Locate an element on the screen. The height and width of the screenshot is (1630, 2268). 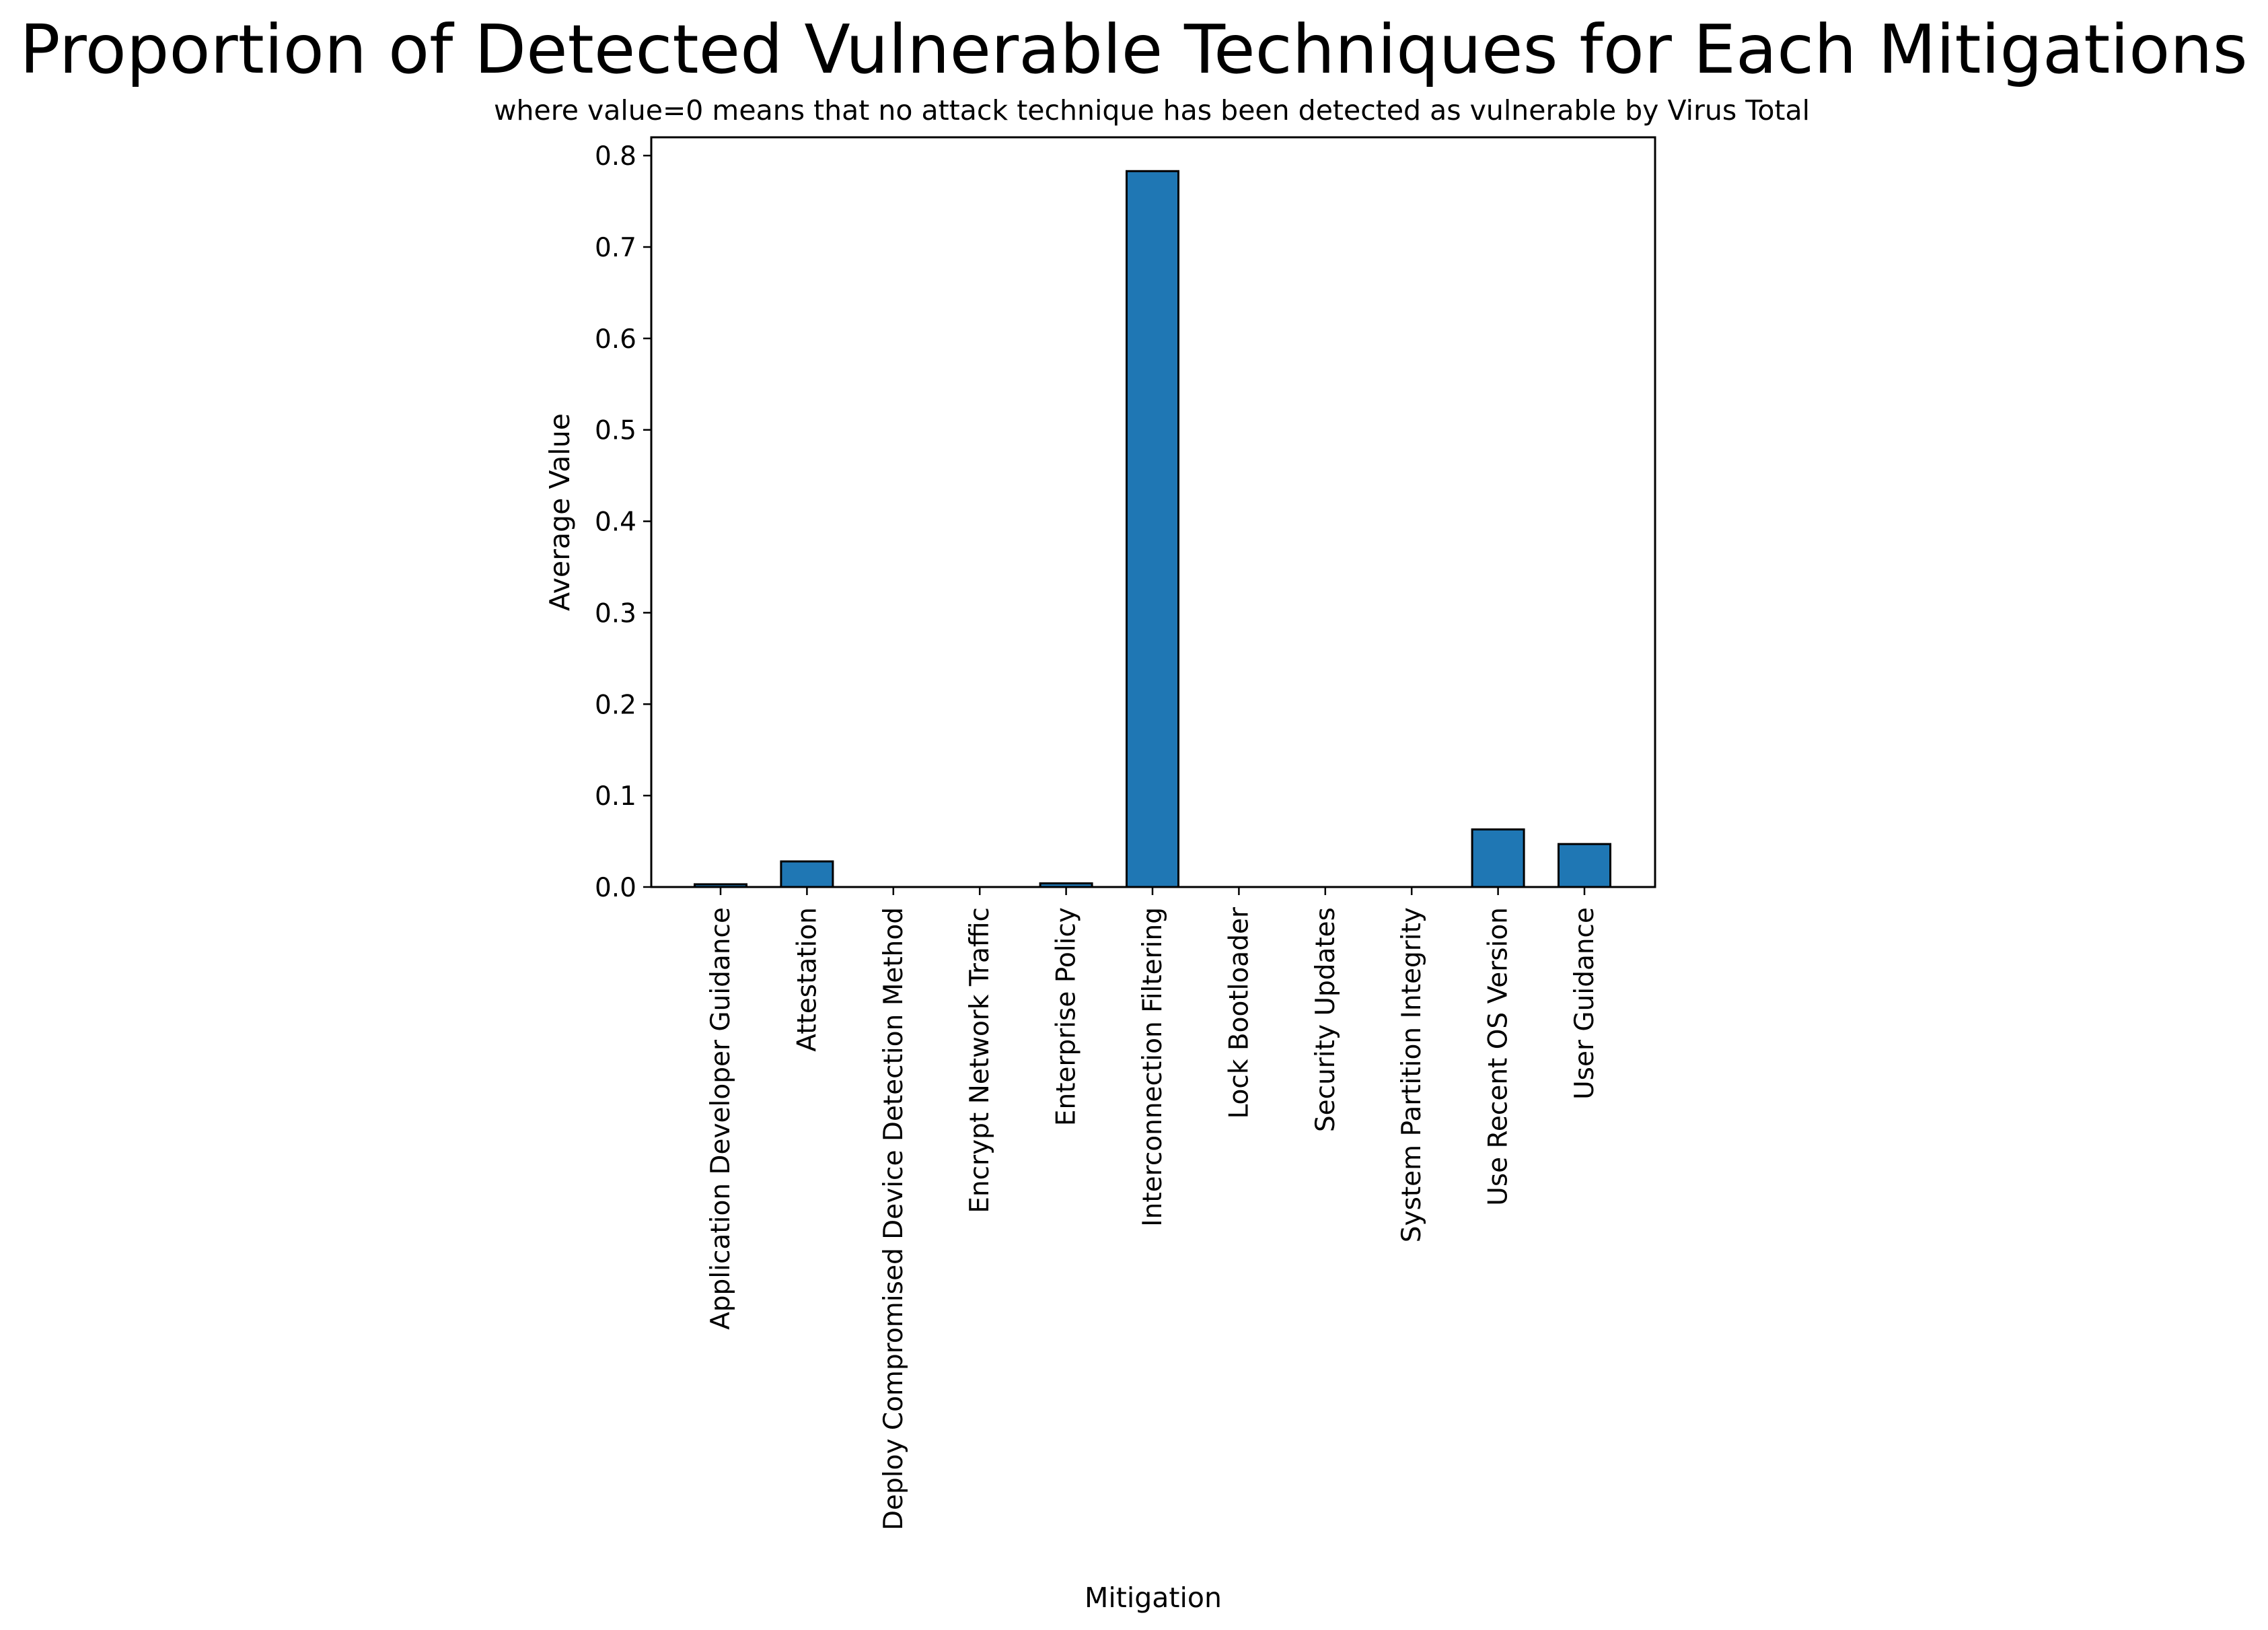
x-tick-label: Security Updates is located at coordinates (1326, 1019).